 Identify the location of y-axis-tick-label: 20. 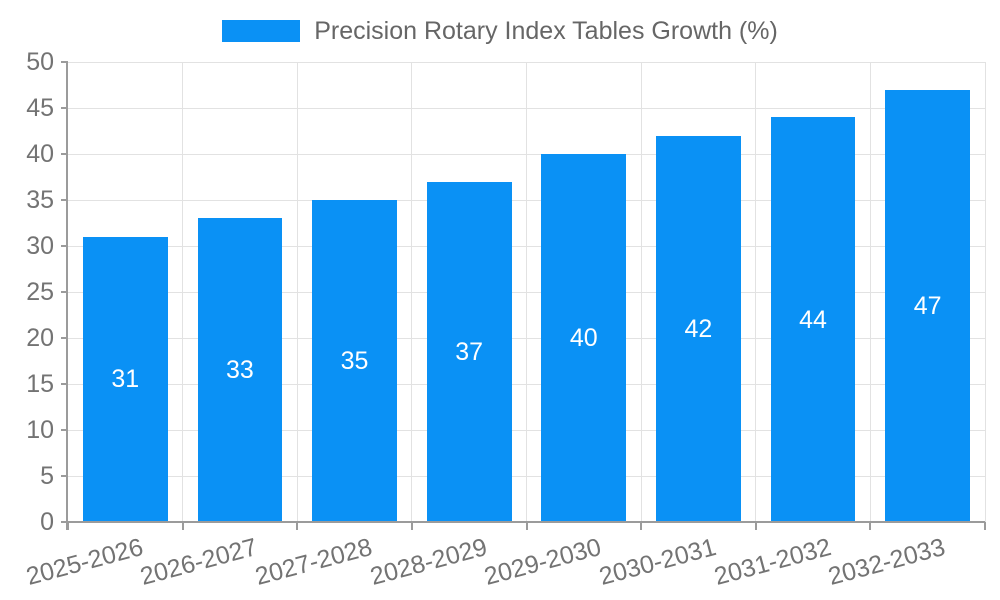
(40, 338).